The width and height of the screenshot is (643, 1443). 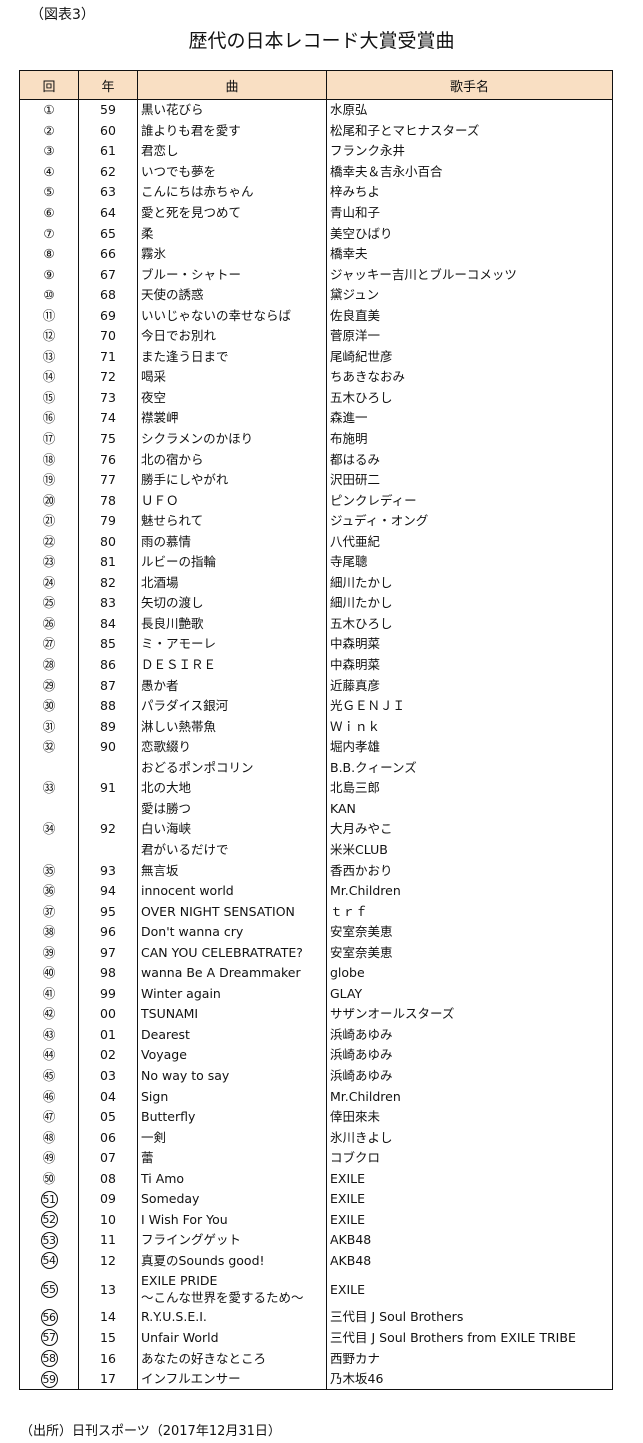 What do you see at coordinates (49, 1240) in the screenshot?
I see `row-number: 53` at bounding box center [49, 1240].